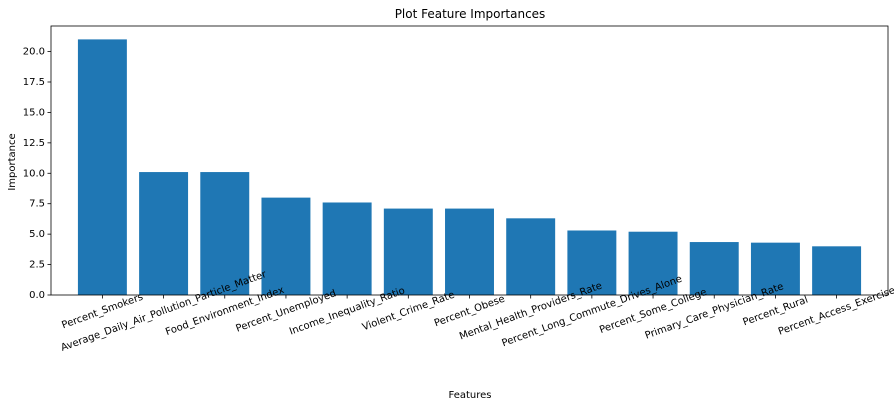 The image size is (894, 407). What do you see at coordinates (12, 161) in the screenshot?
I see `y-axis-title: Importance` at bounding box center [12, 161].